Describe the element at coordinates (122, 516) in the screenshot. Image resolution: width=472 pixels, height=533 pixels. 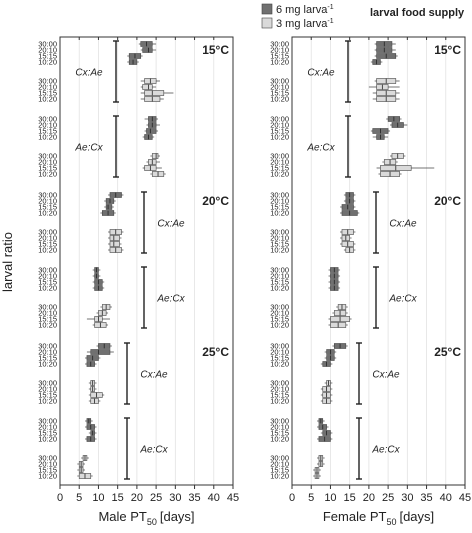
I see `x-label-text: Male PT` at that location.